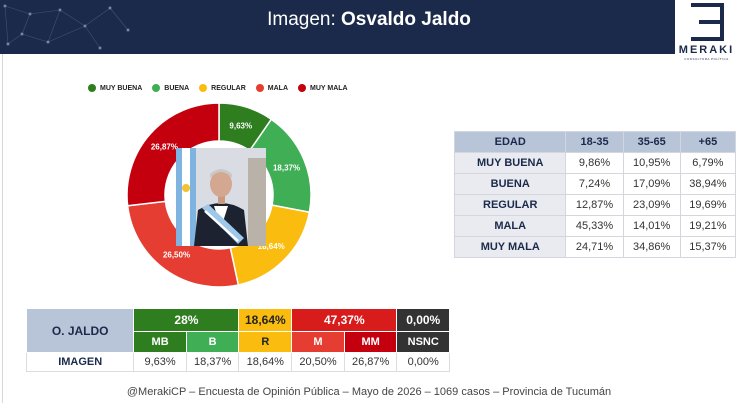  What do you see at coordinates (212, 362) in the screenshot?
I see `summary-value: 18,37%` at bounding box center [212, 362].